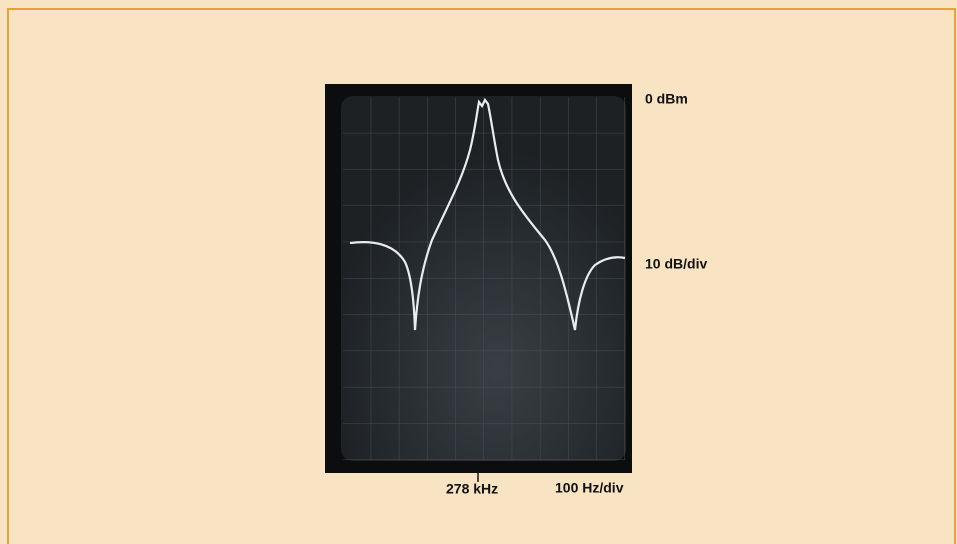 This screenshot has width=957, height=544. I want to click on center-frequency-label: 278 kHz, so click(472, 489).